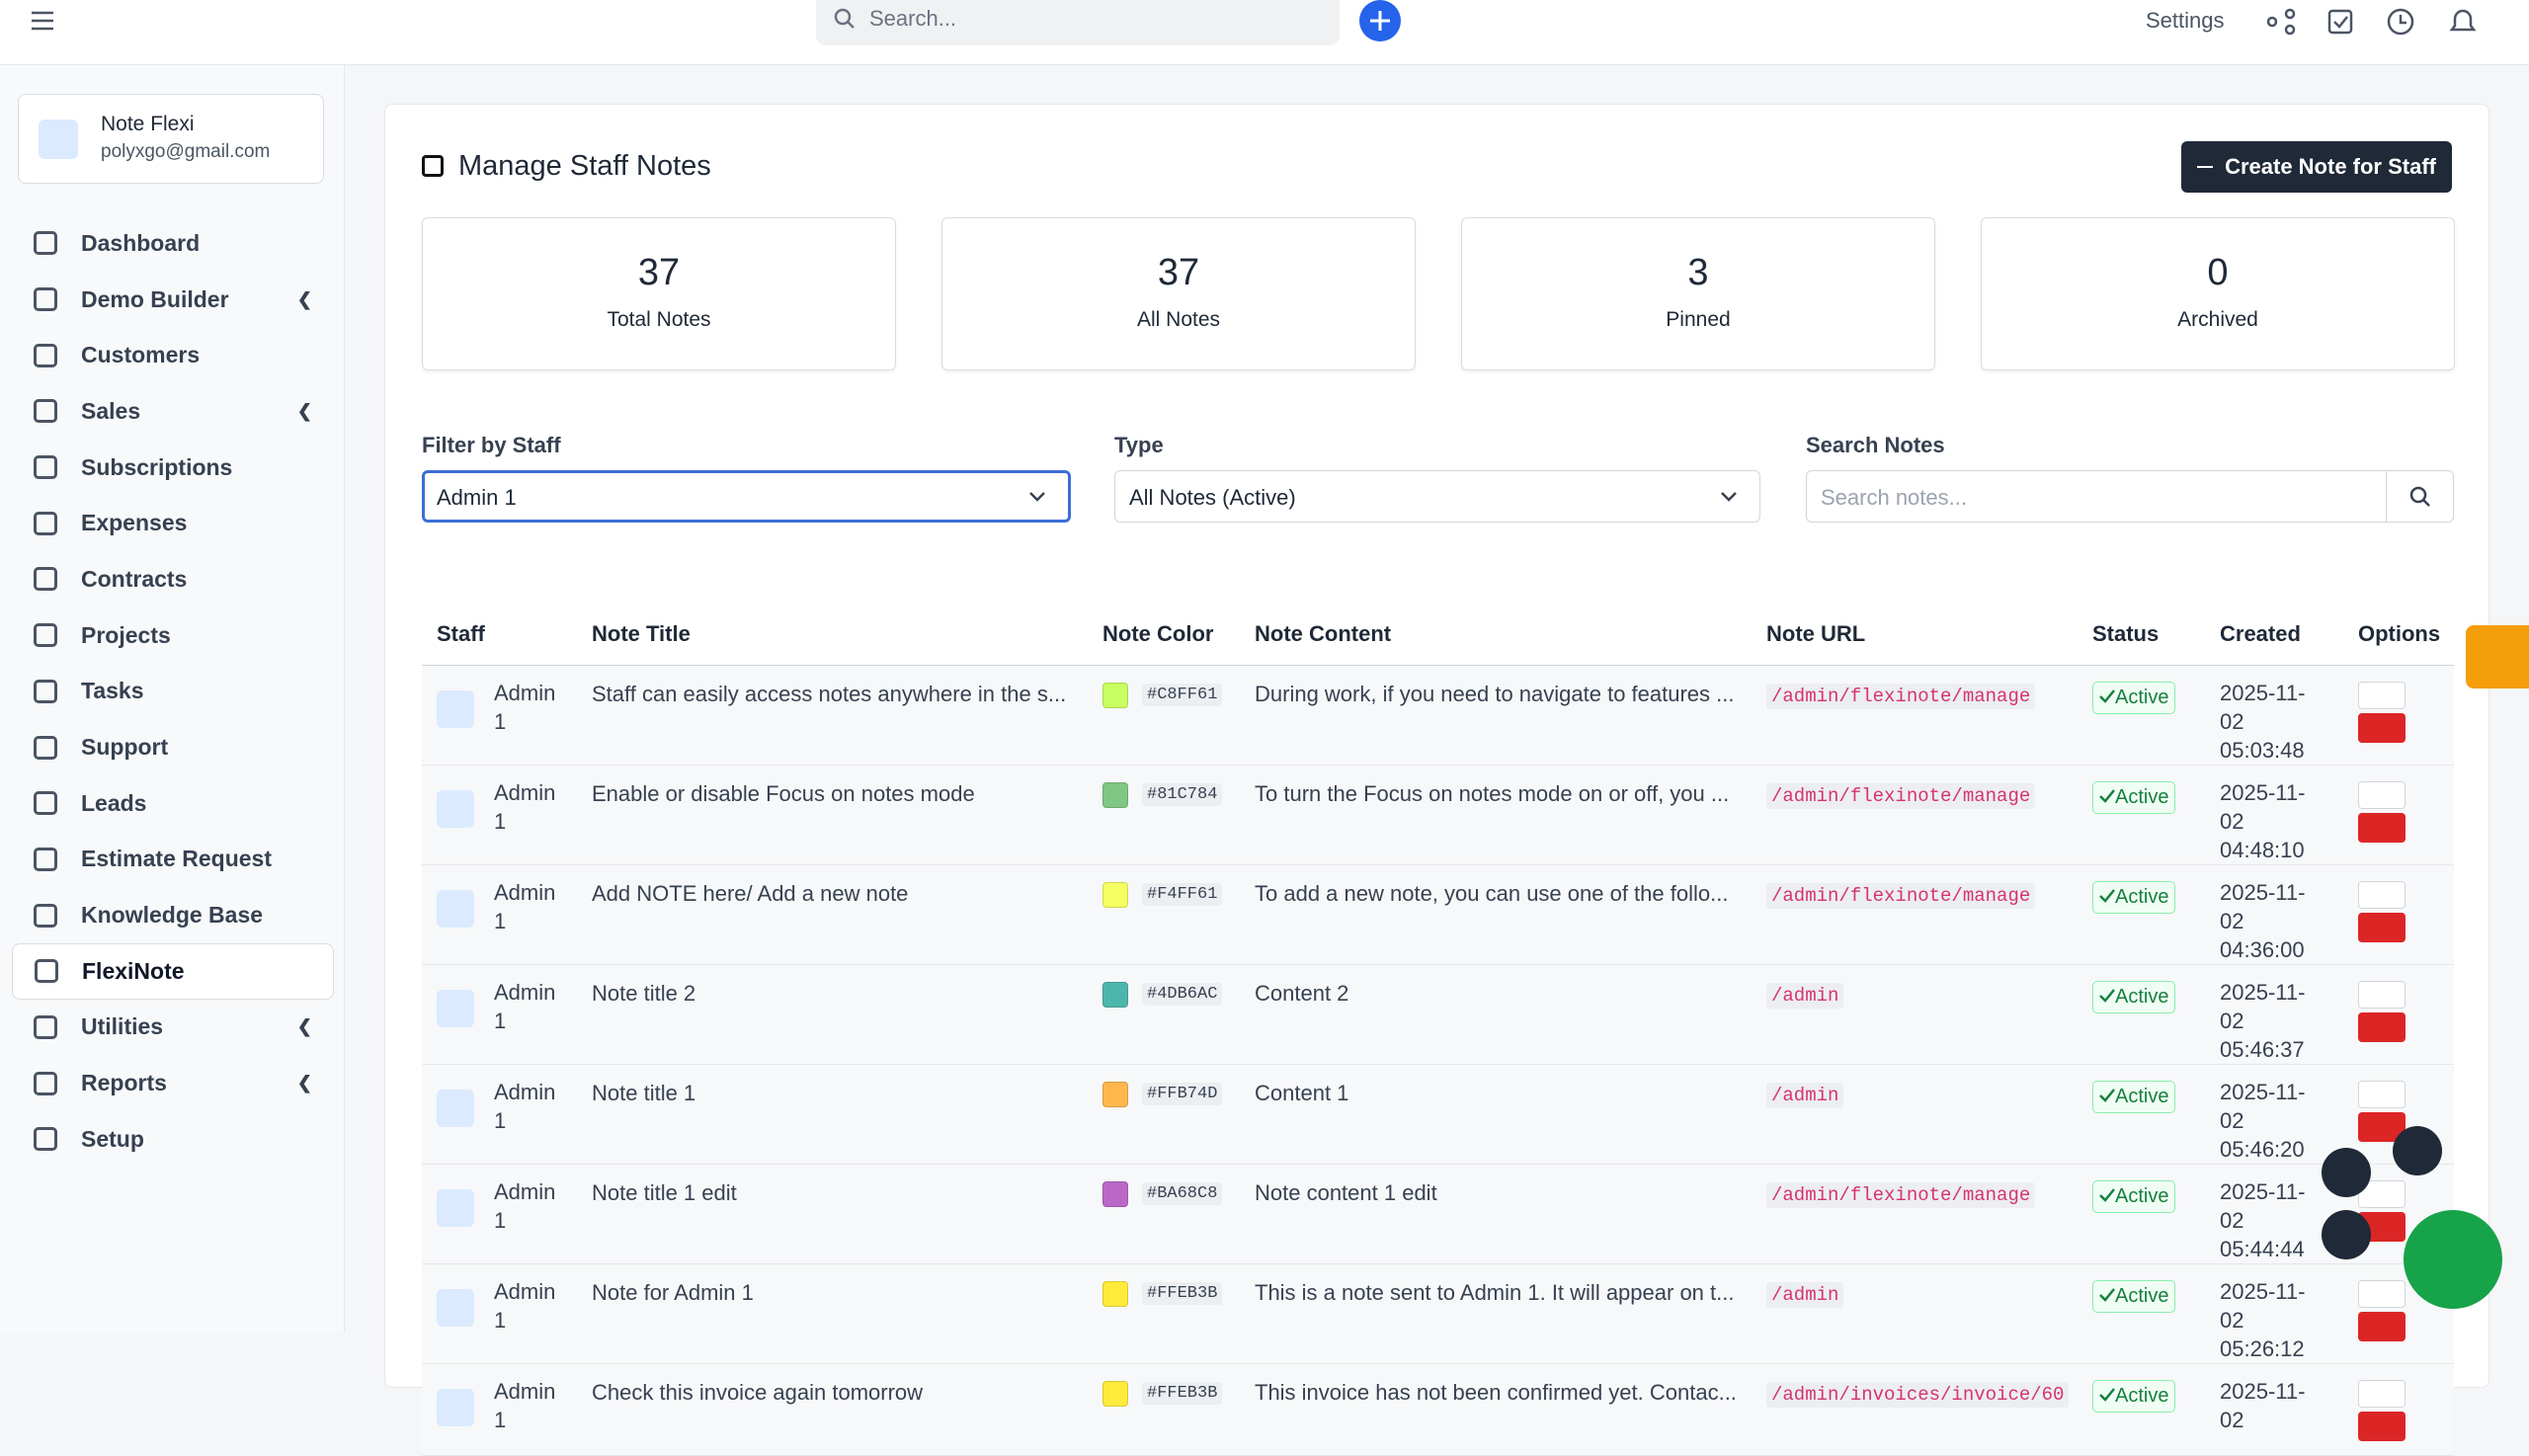 This screenshot has height=1456, width=2529. What do you see at coordinates (433, 166) in the screenshot?
I see `title-icon` at bounding box center [433, 166].